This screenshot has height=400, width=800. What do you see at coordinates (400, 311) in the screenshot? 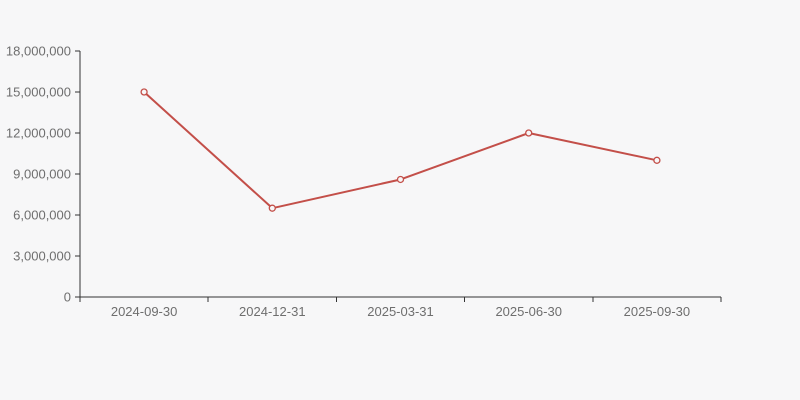
I see `x-tick-label: 2025-03-31` at bounding box center [400, 311].